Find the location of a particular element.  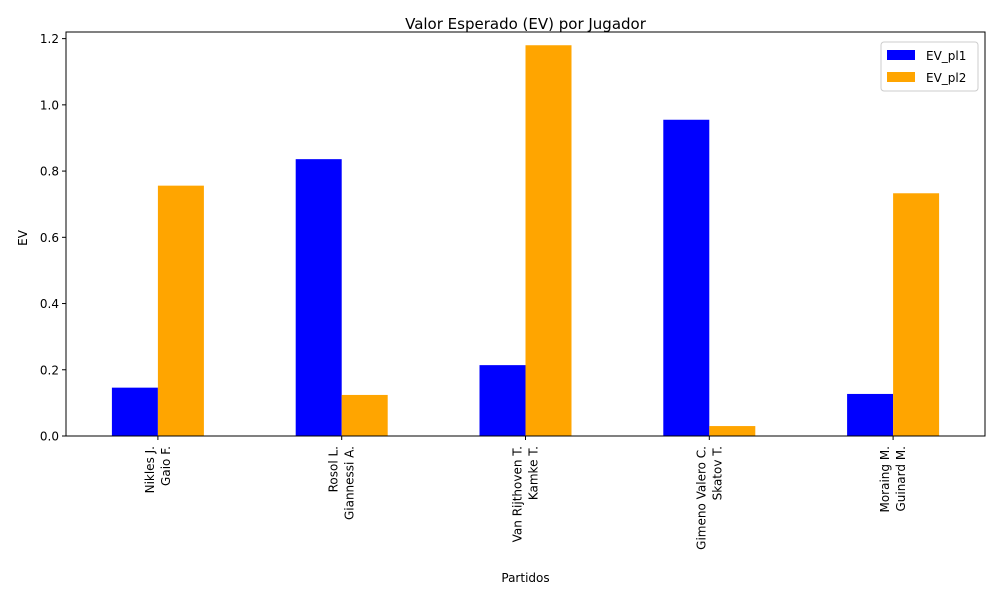

x-tick-label: Moraing M. Guinard M. is located at coordinates (893, 479).